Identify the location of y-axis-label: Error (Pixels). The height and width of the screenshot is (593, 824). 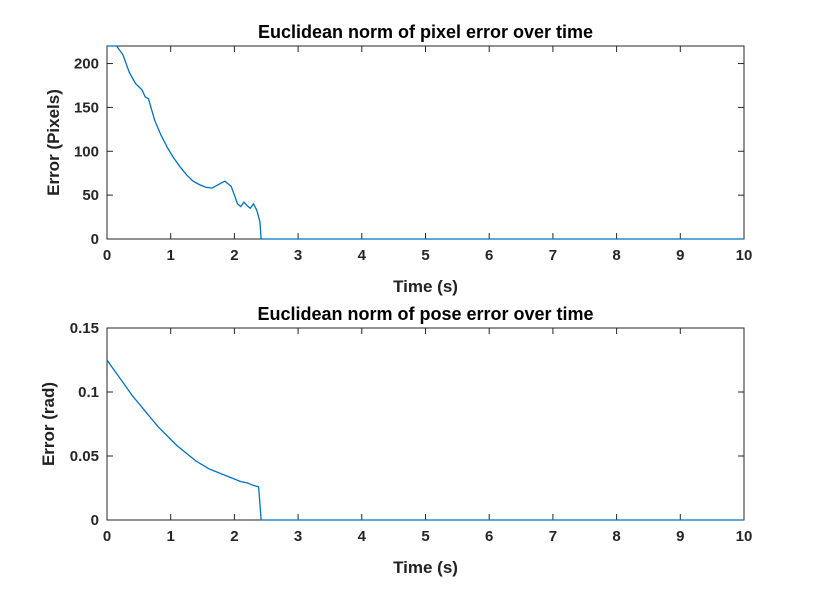
(53, 142).